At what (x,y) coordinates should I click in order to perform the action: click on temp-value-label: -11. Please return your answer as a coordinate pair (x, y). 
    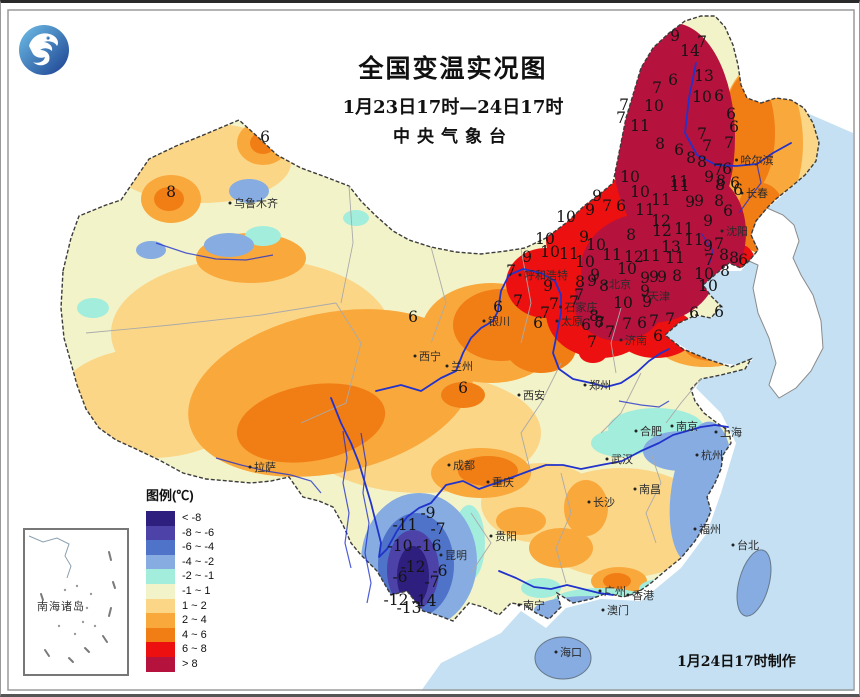
    Looking at the image, I should click on (405, 525).